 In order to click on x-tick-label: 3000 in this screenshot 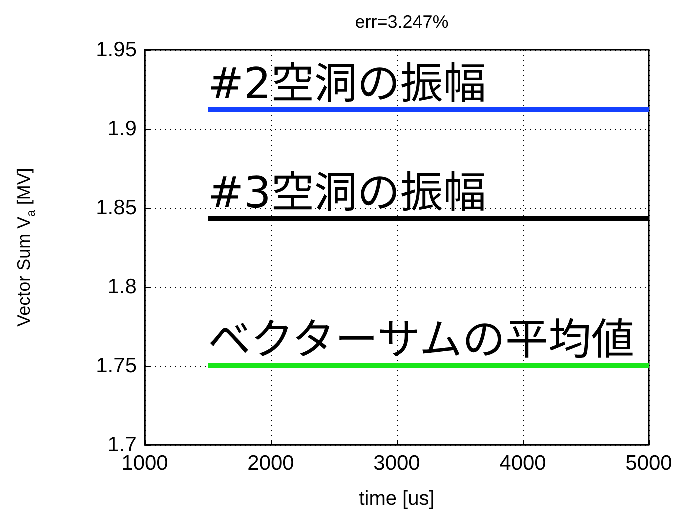, I will do `click(397, 463)`.